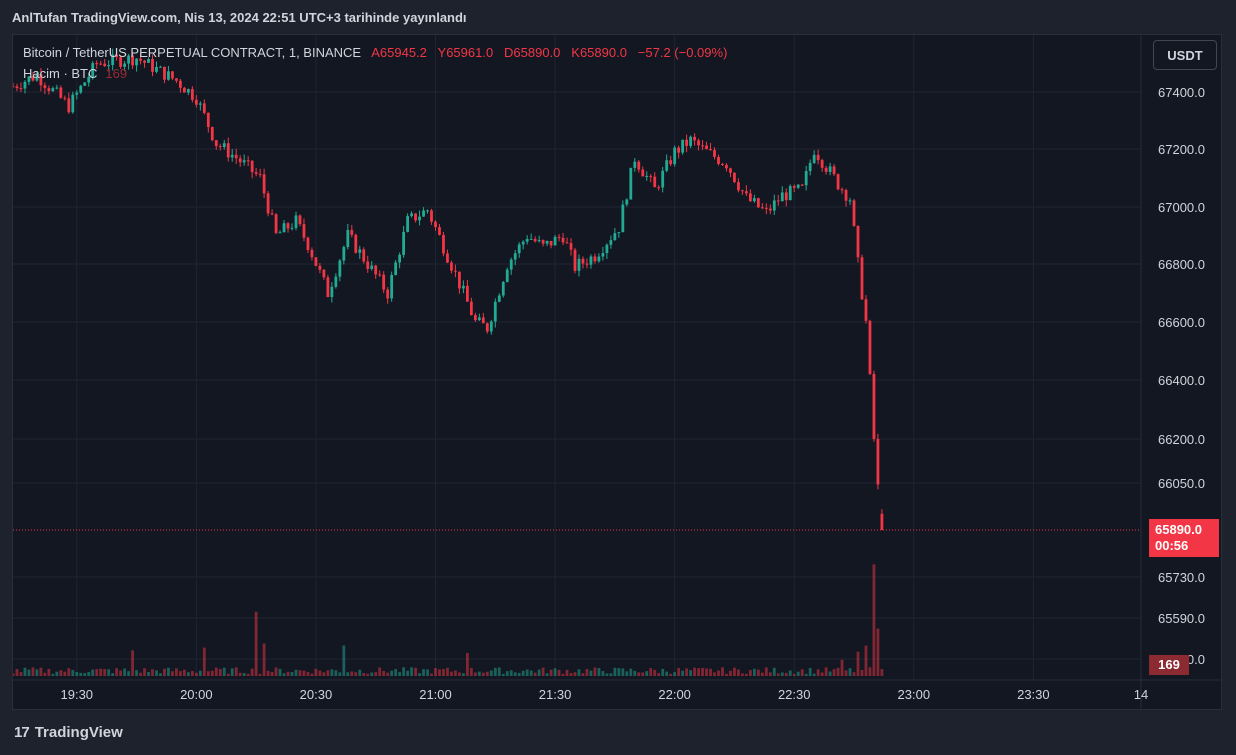  What do you see at coordinates (77, 694) in the screenshot?
I see `time-tick-label: 19:30` at bounding box center [77, 694].